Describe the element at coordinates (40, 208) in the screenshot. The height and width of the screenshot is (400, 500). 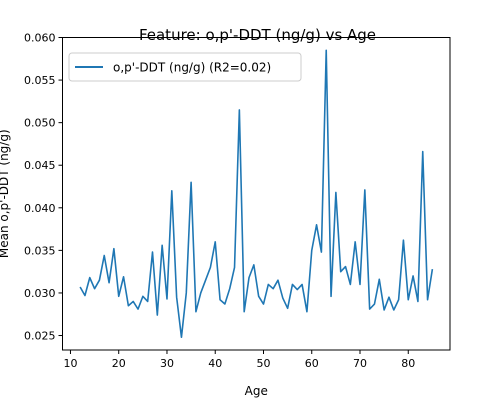
I see `y-tick-label: 0.040` at that location.